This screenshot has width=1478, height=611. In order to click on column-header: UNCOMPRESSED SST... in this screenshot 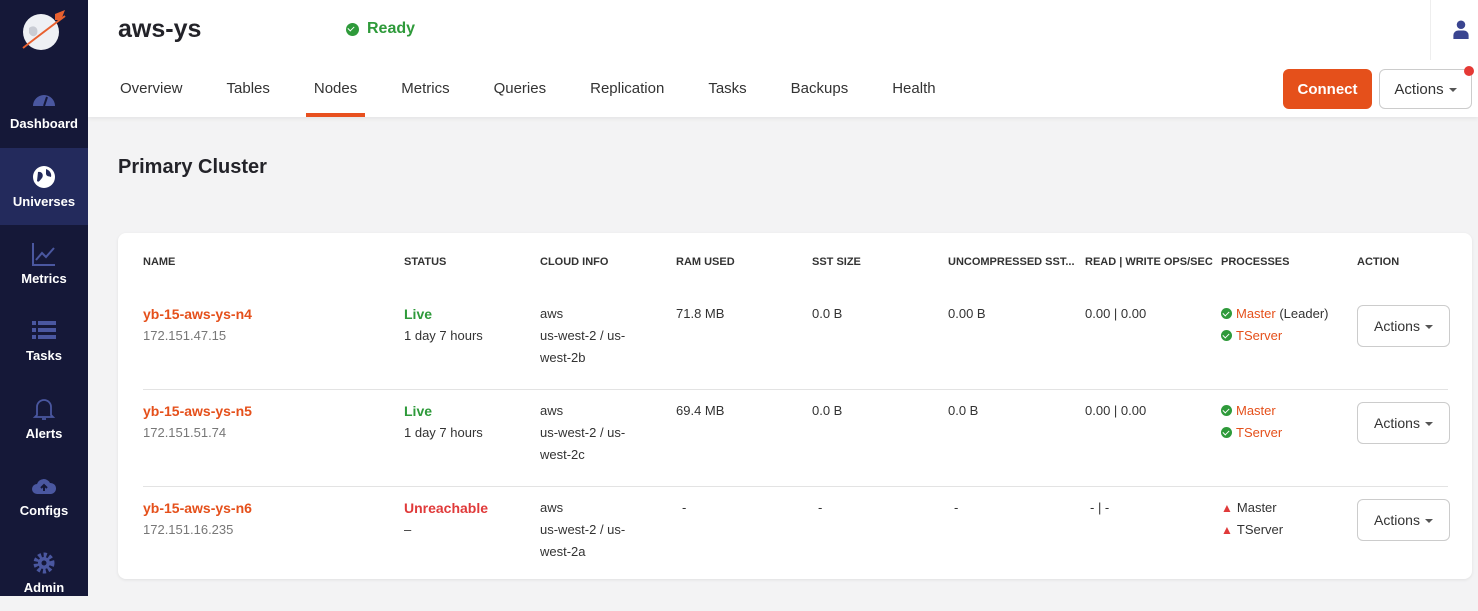, I will do `click(1011, 262)`.